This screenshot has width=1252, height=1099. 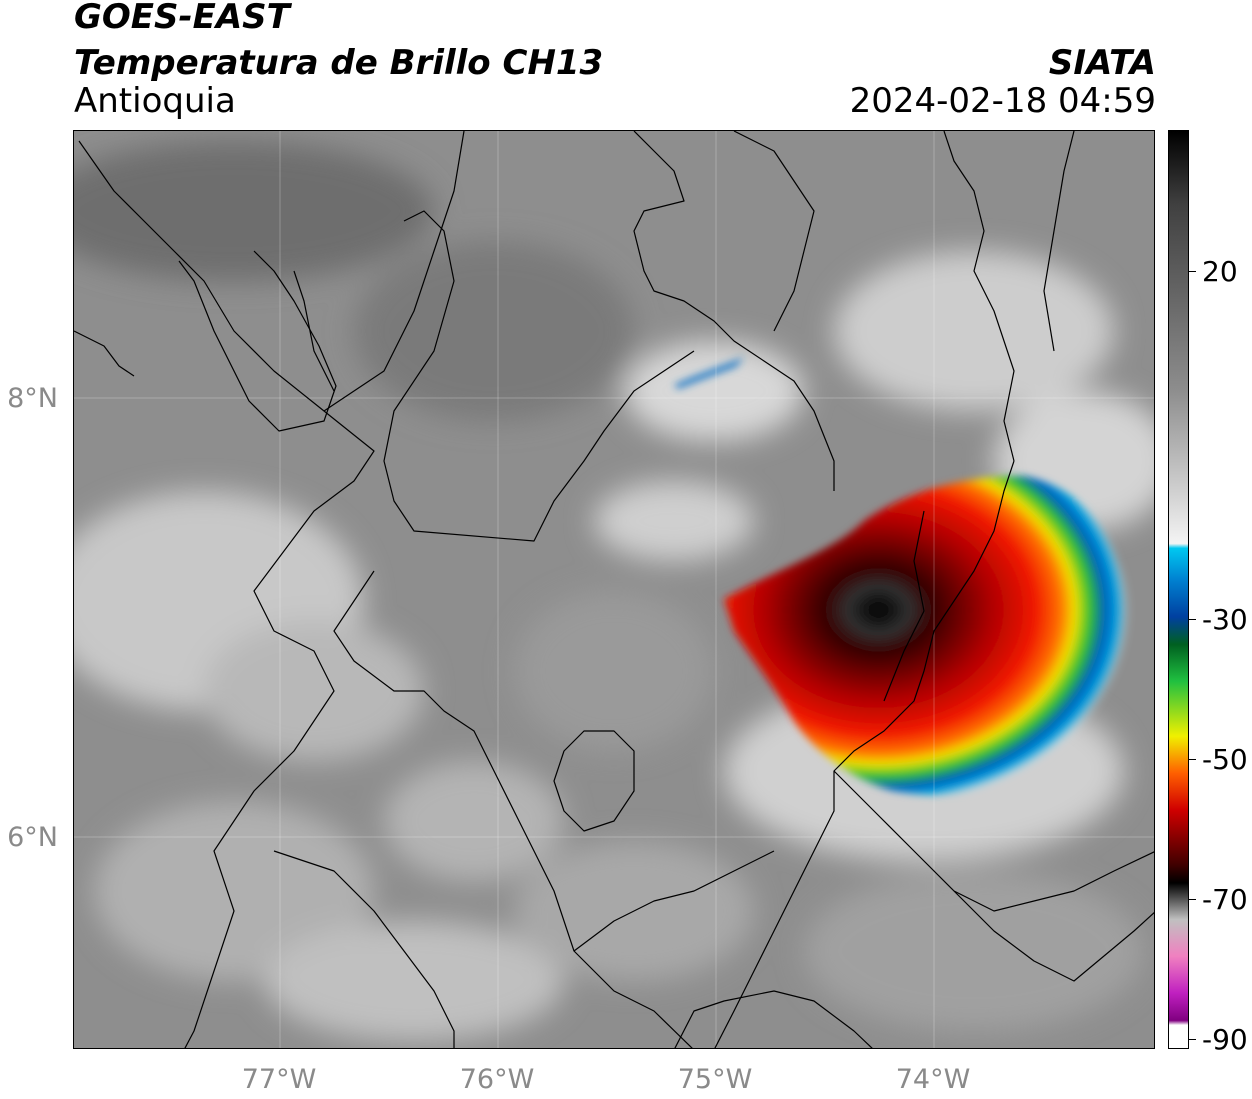 I want to click on product-title: Temperatura de Brillo CH13, so click(x=339, y=63).